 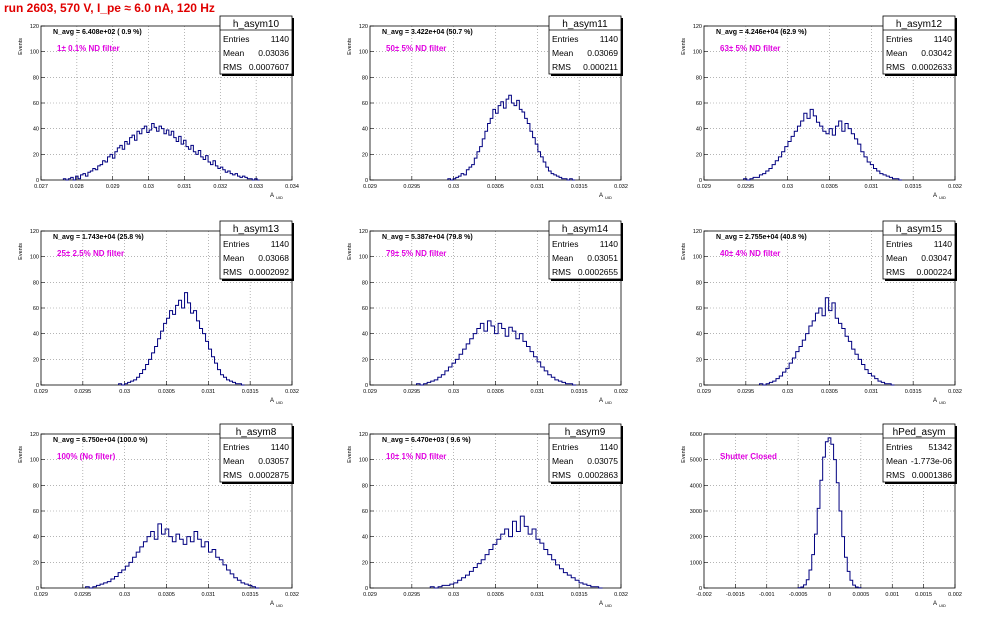 I want to click on y-tick-label: 6000, so click(x=696, y=435).